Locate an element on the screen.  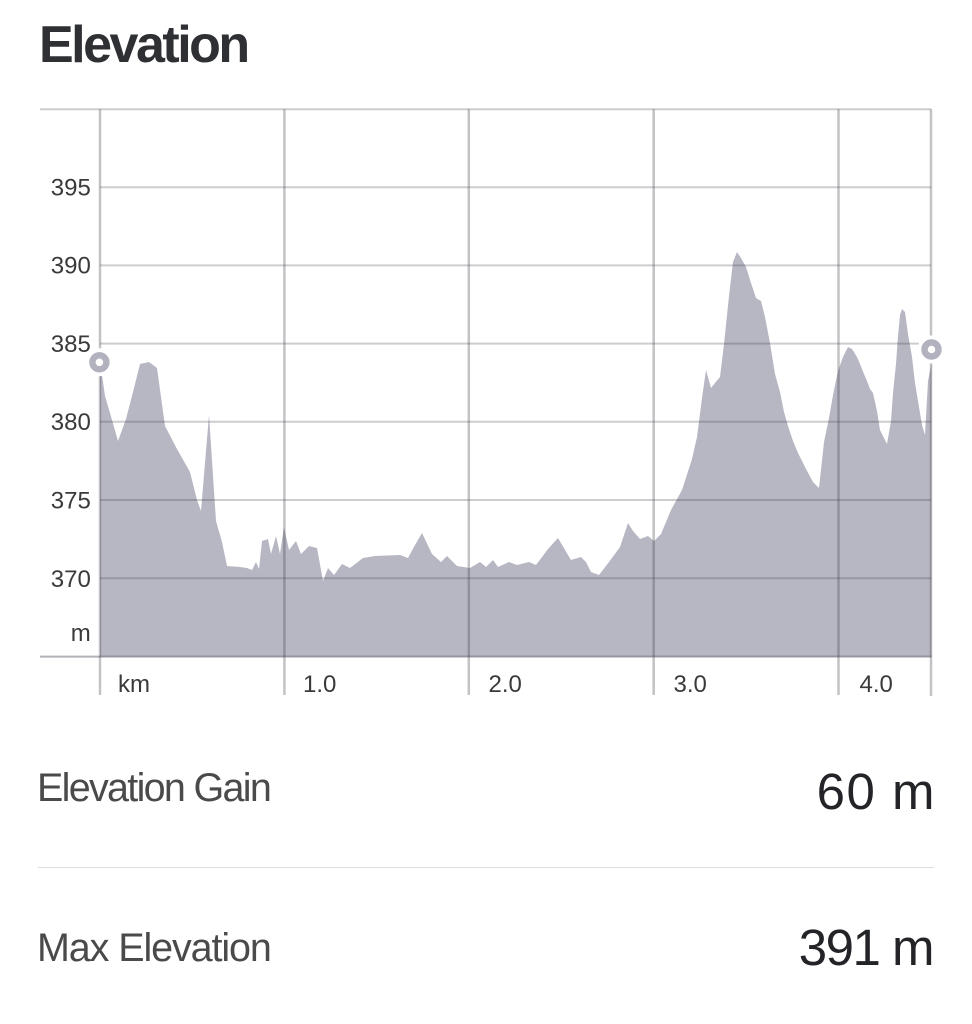
svg-text: m is located at coordinates (81, 633).